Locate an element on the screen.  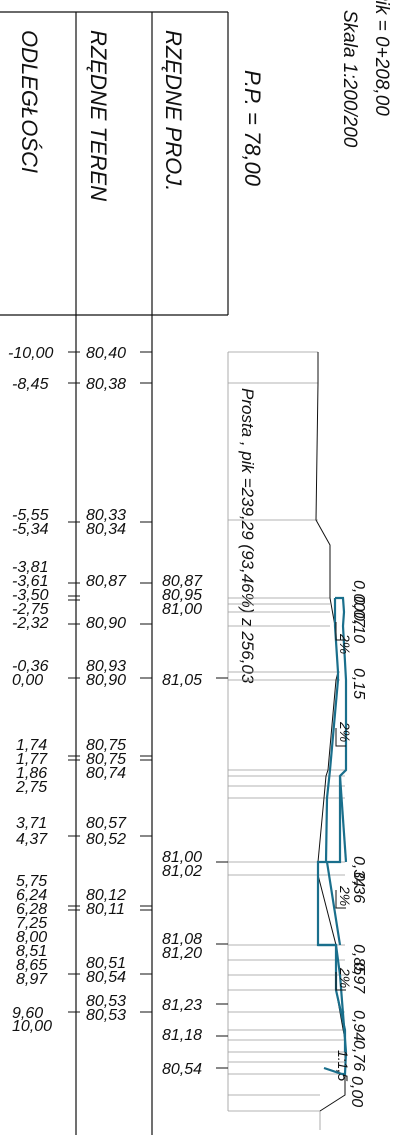
section-value: 0,10 is located at coordinates (358, 627).